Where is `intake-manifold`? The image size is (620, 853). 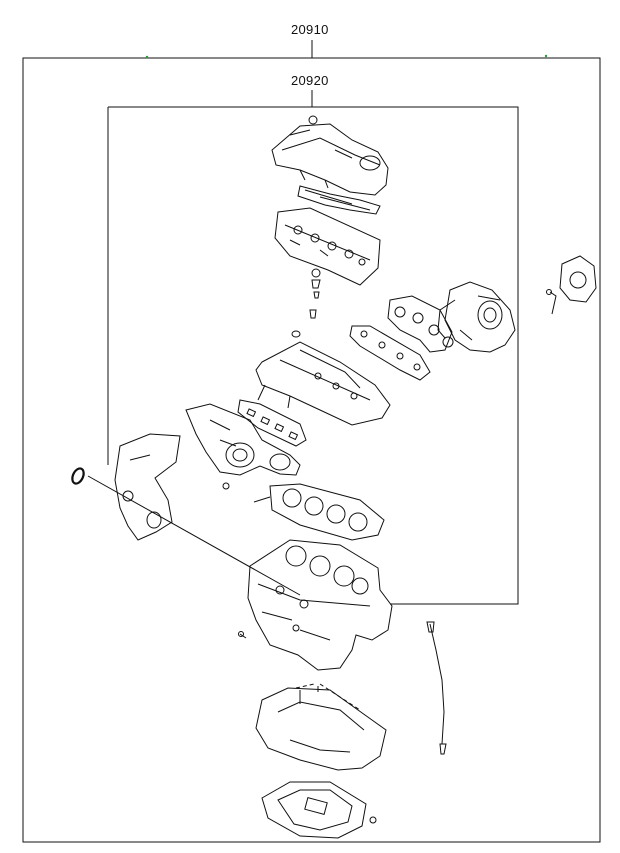 intake-manifold is located at coordinates (243, 446).